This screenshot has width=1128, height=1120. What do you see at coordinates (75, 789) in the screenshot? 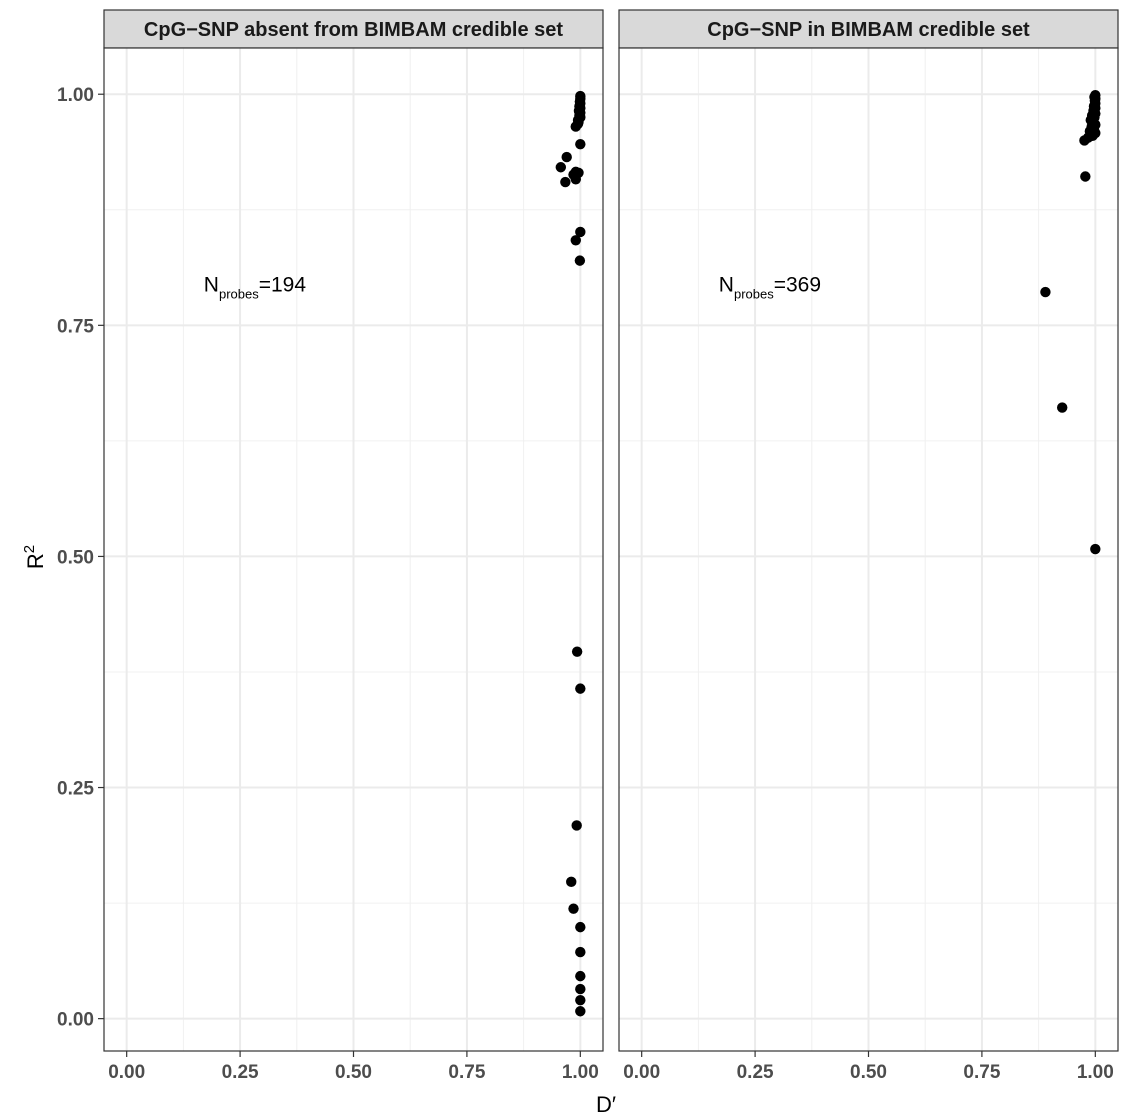
I see `y-tick-label: 0.25` at bounding box center [75, 789].